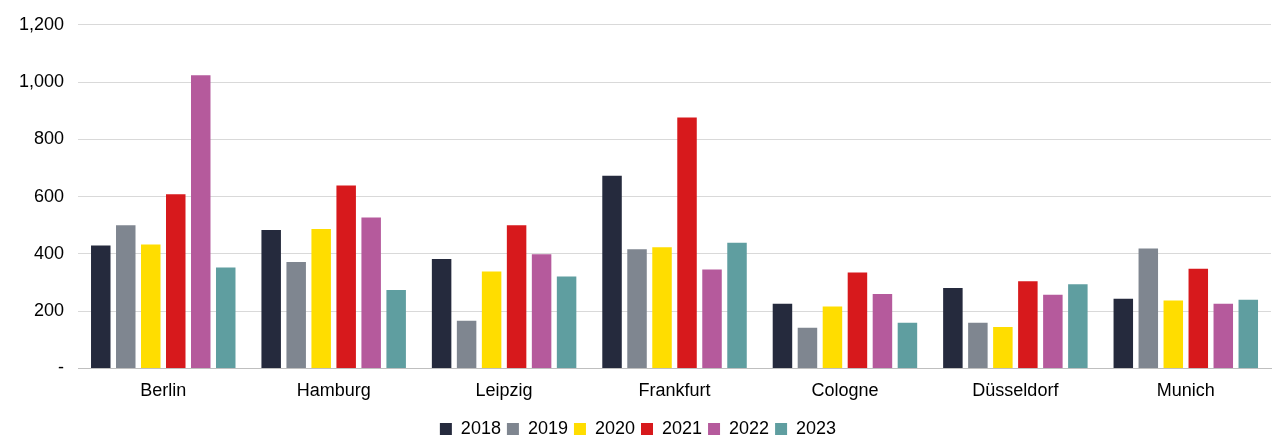  I want to click on x-tick-label: Leipzig, so click(504, 390).